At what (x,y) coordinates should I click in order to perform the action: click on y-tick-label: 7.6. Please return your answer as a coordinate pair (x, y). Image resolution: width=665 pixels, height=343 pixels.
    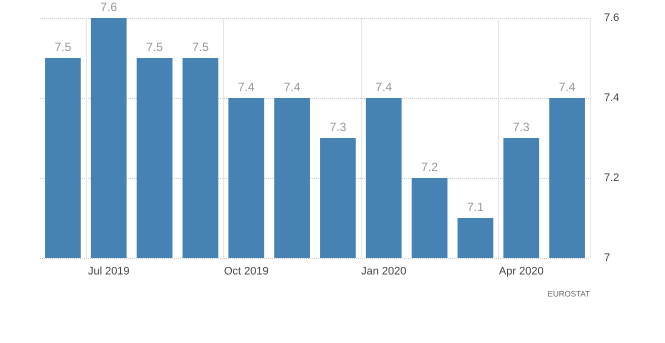
    Looking at the image, I should click on (612, 18).